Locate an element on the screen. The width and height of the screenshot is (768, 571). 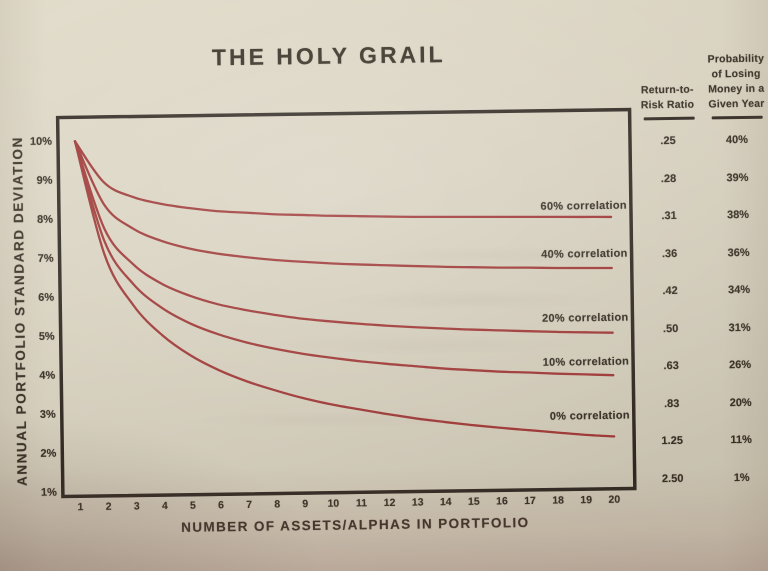
ratio-value: .50 is located at coordinates (670, 328).